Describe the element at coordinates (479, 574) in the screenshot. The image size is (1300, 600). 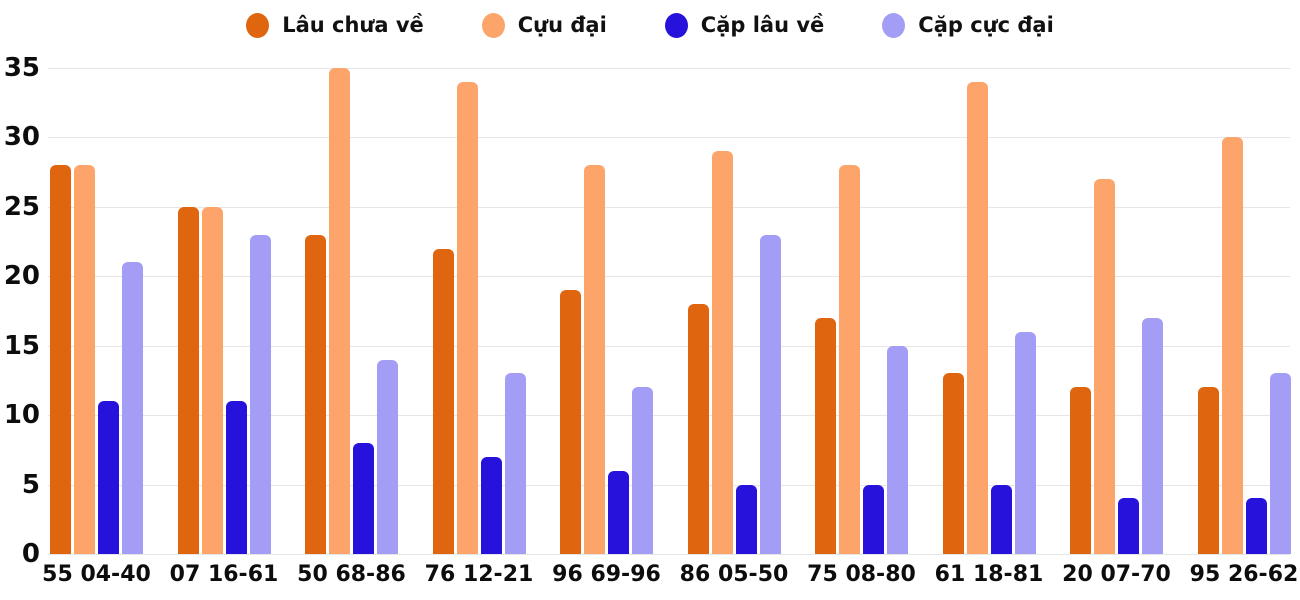
I see `x-axis-tick-label: 76 12-21` at that location.